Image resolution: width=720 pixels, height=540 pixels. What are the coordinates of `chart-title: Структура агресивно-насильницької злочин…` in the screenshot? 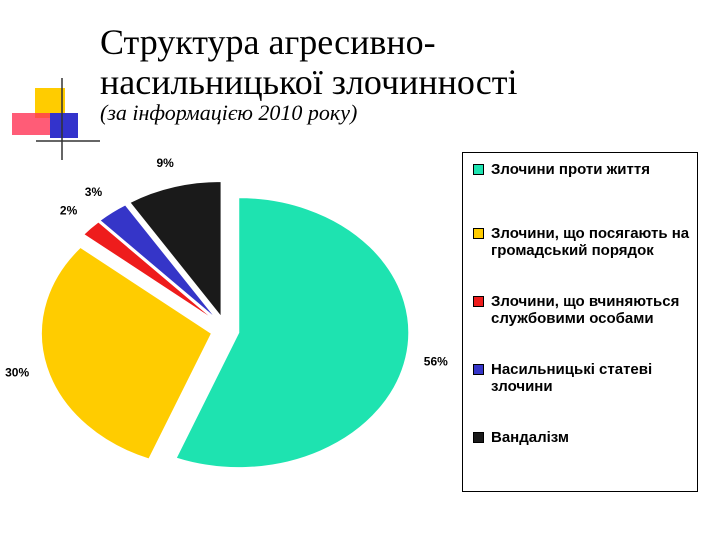 It's located at (309, 62).